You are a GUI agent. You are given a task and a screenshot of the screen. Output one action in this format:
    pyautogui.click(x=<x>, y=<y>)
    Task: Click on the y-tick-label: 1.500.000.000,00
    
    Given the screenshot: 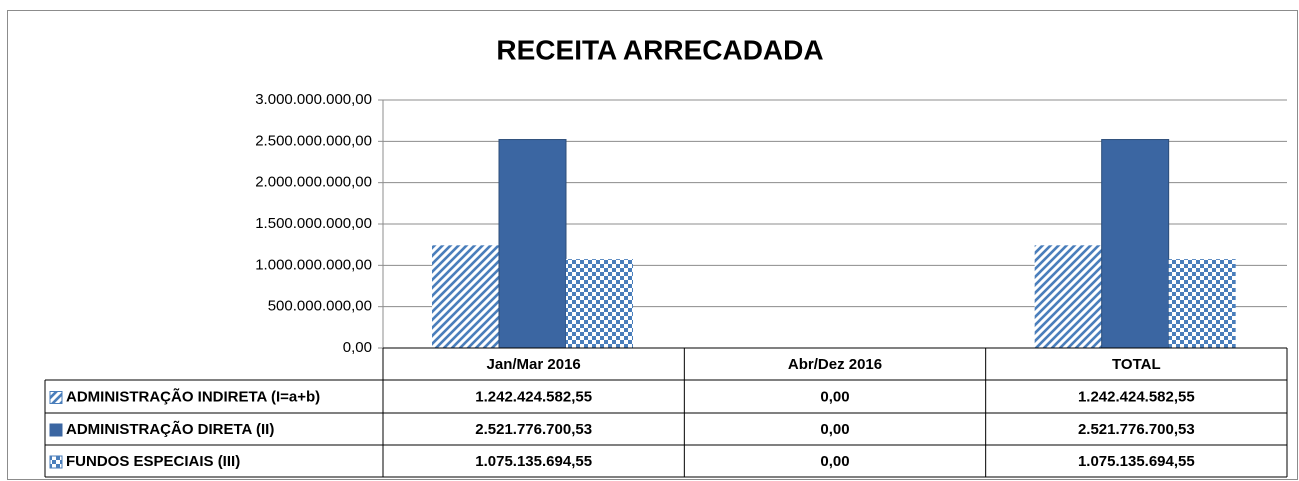 What is the action you would take?
    pyautogui.click(x=313, y=223)
    